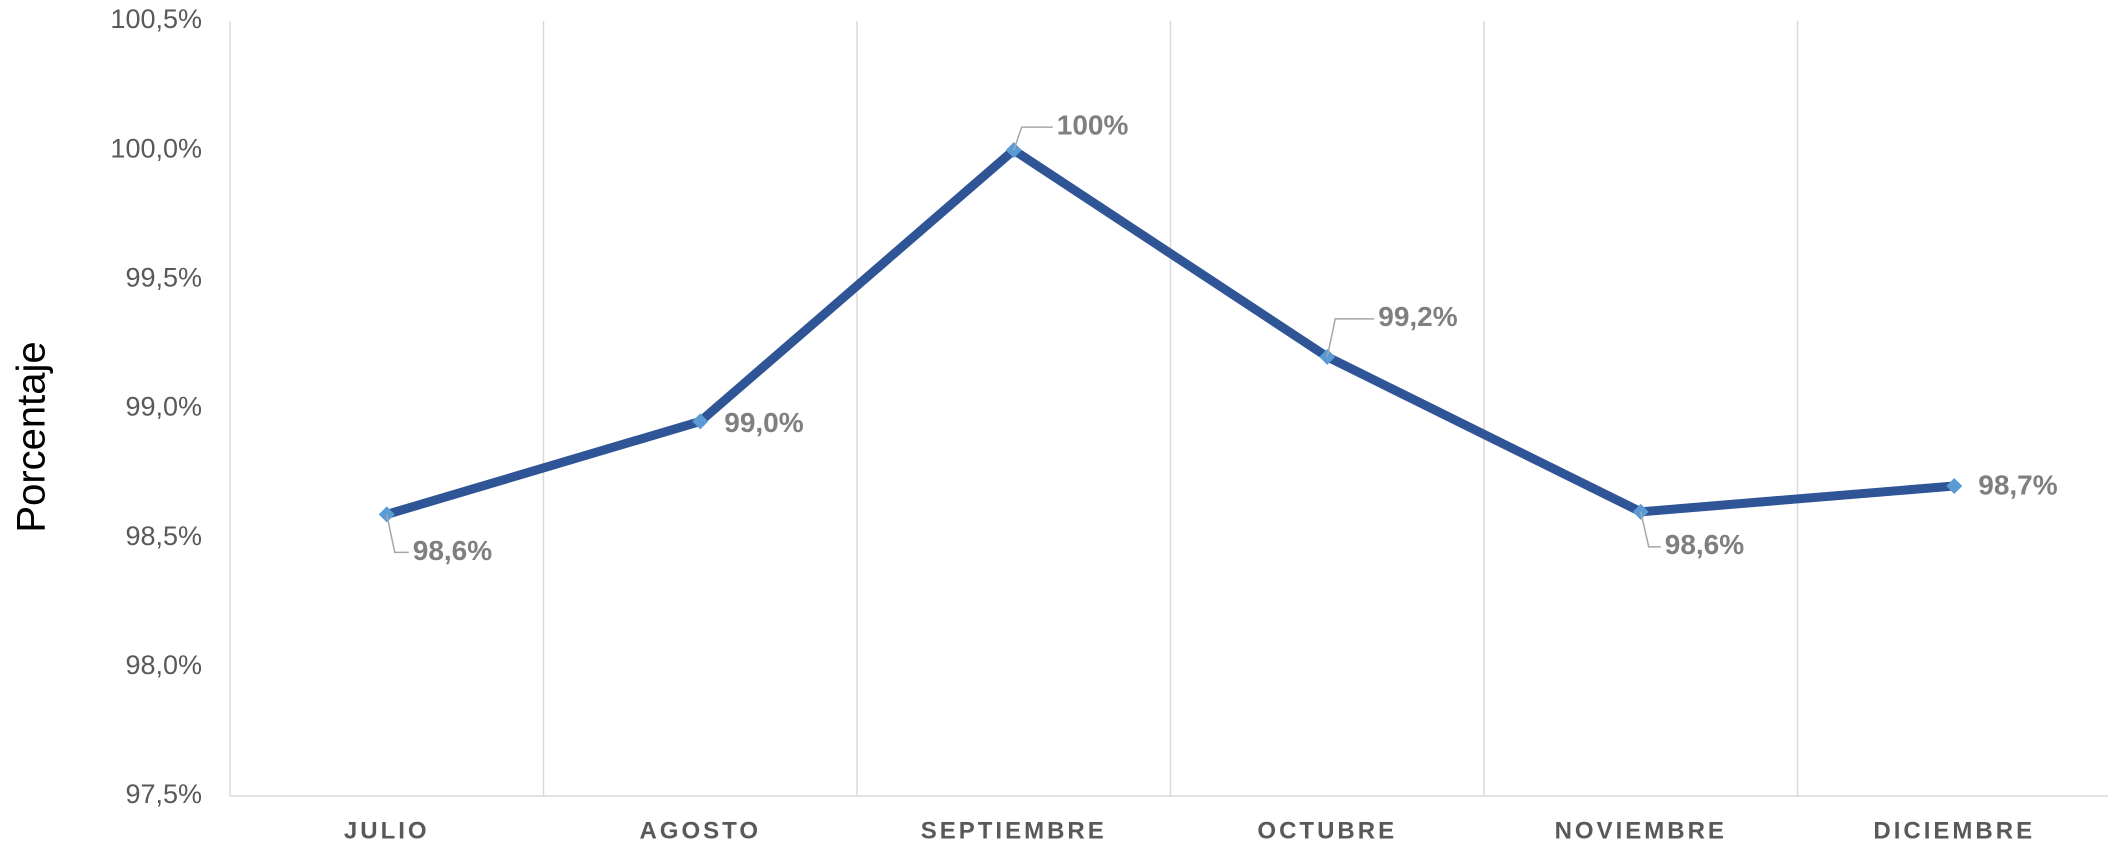  What do you see at coordinates (2017, 484) in the screenshot?
I see `data-label: 98,7%` at bounding box center [2017, 484].